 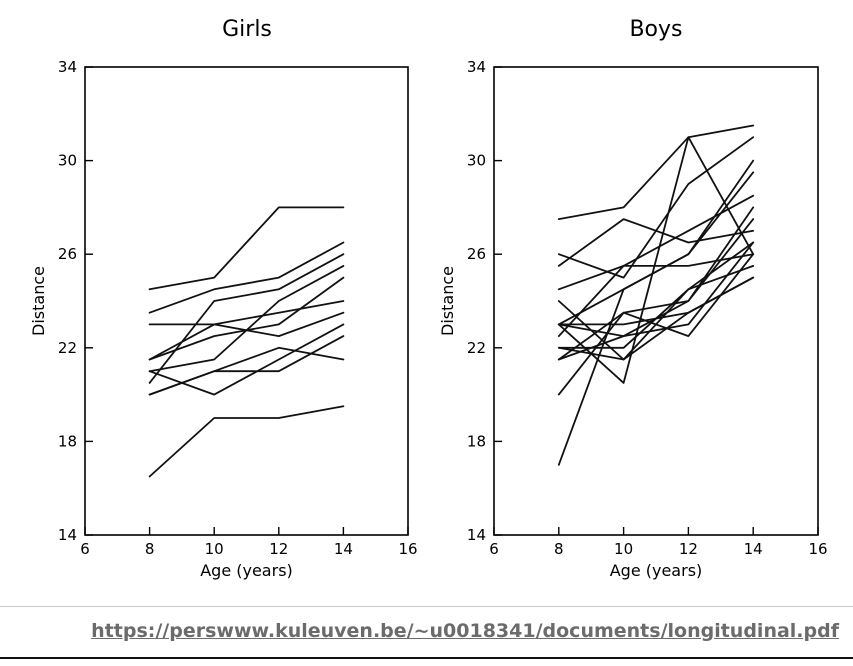 I want to click on boys-x-tick-label: 6, so click(x=494, y=549).